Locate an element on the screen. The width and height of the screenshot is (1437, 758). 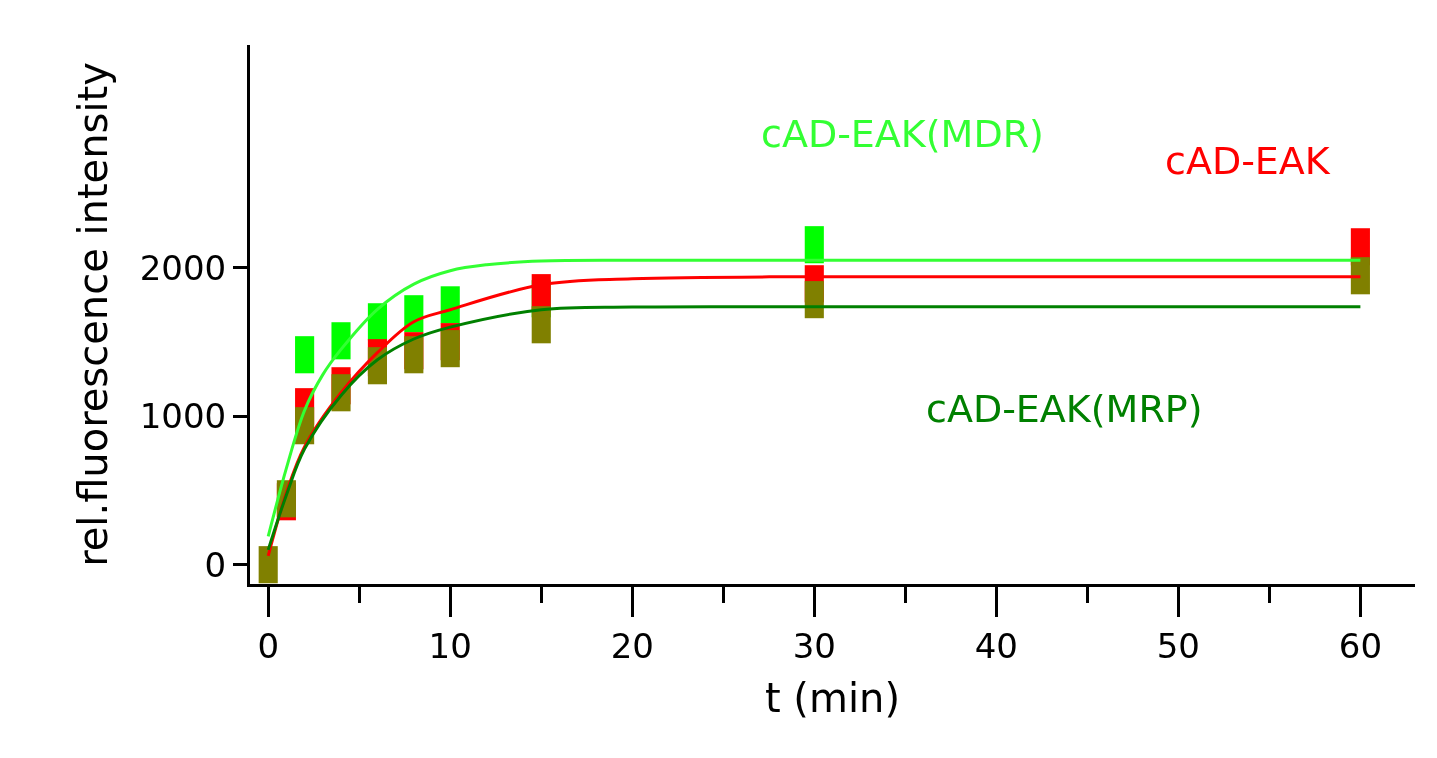
x-tick-label: 30 is located at coordinates (814, 645).